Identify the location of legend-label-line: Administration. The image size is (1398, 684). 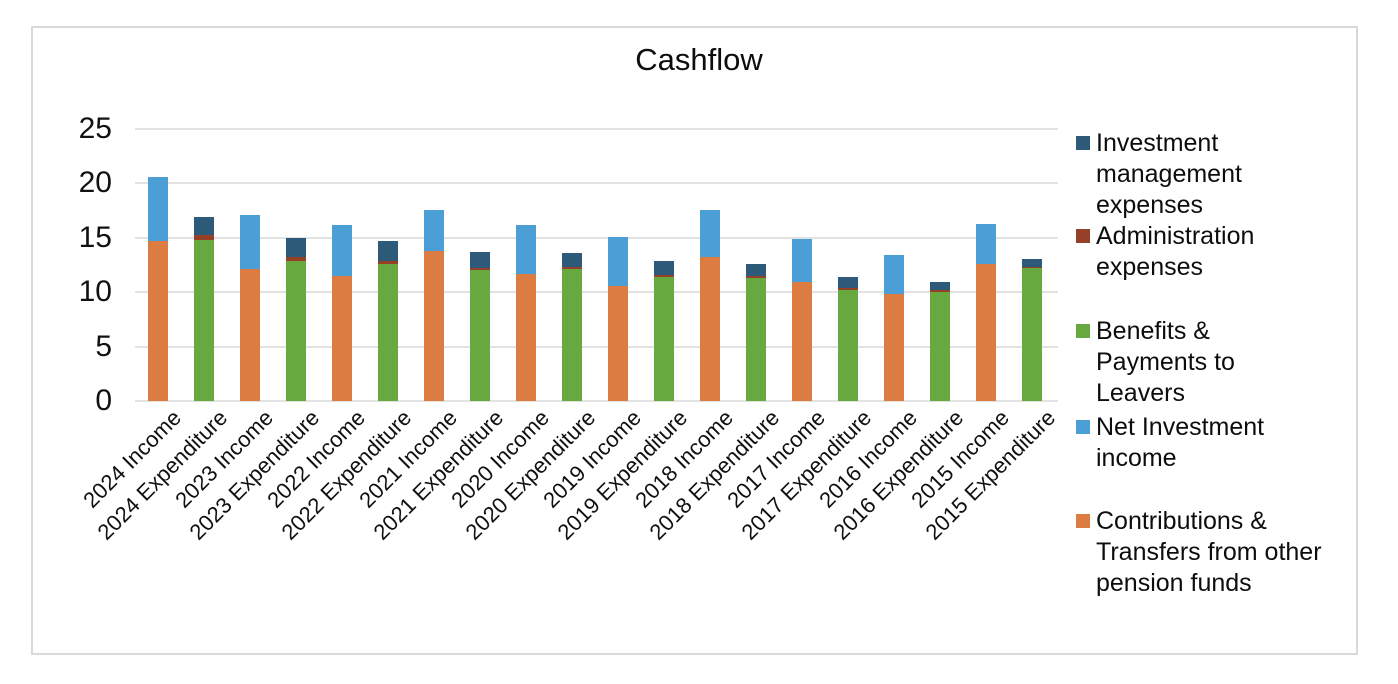
(1175, 236).